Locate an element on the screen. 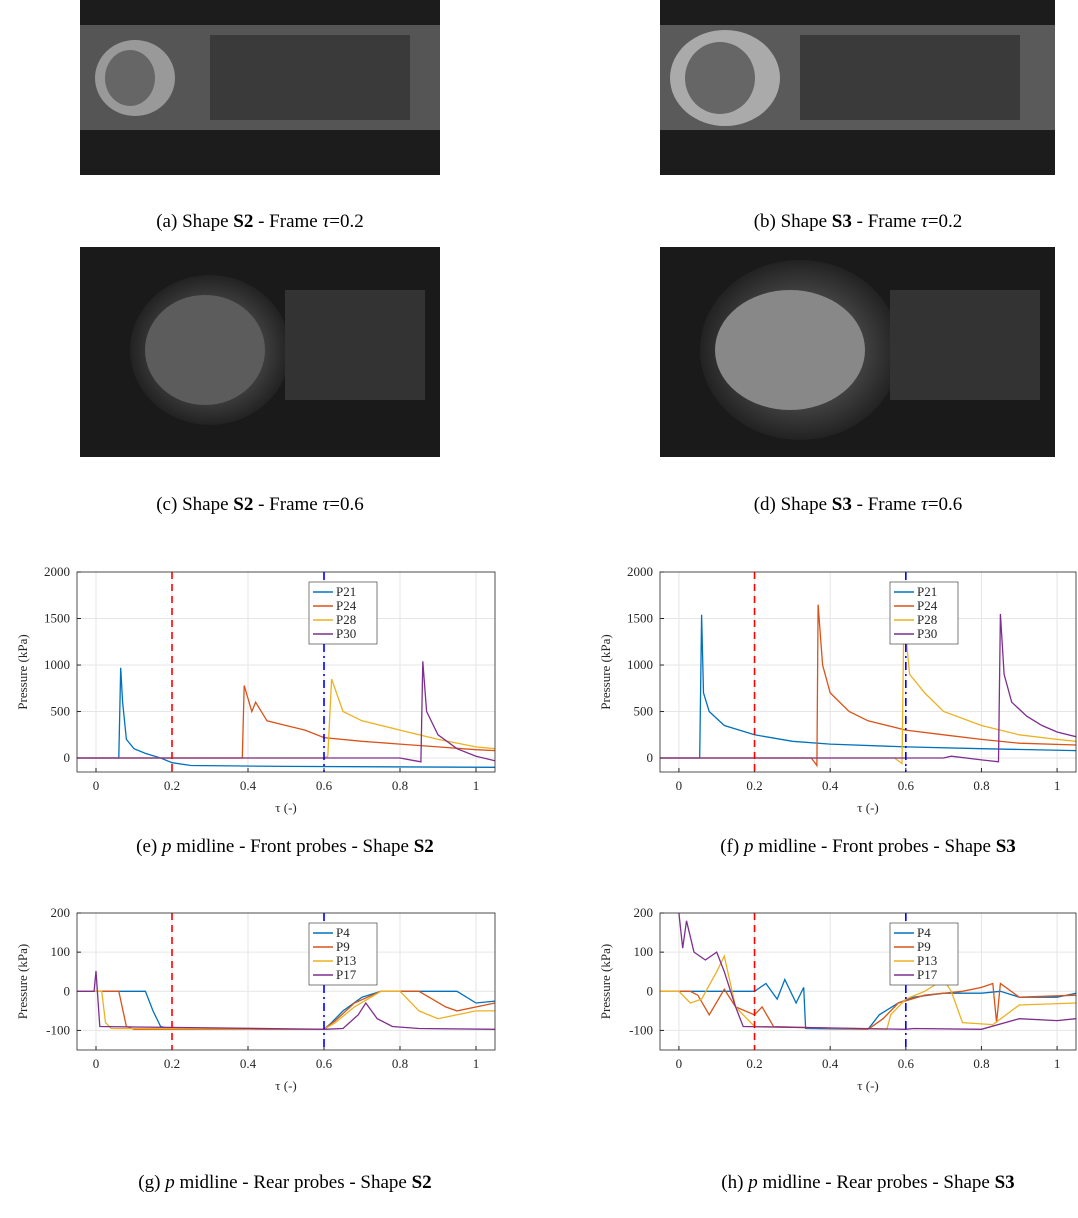 Image resolution: width=1078 pixels, height=1218 pixels. caption-part: midline - Front probes - Shape is located at coordinates (874, 846).